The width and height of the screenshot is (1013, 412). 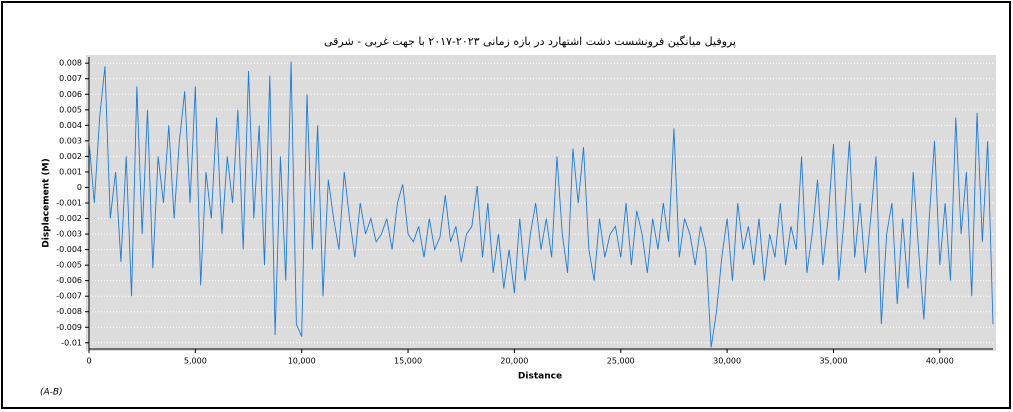 What do you see at coordinates (514, 361) in the screenshot?
I see `x-tick-label: 20,000` at bounding box center [514, 361].